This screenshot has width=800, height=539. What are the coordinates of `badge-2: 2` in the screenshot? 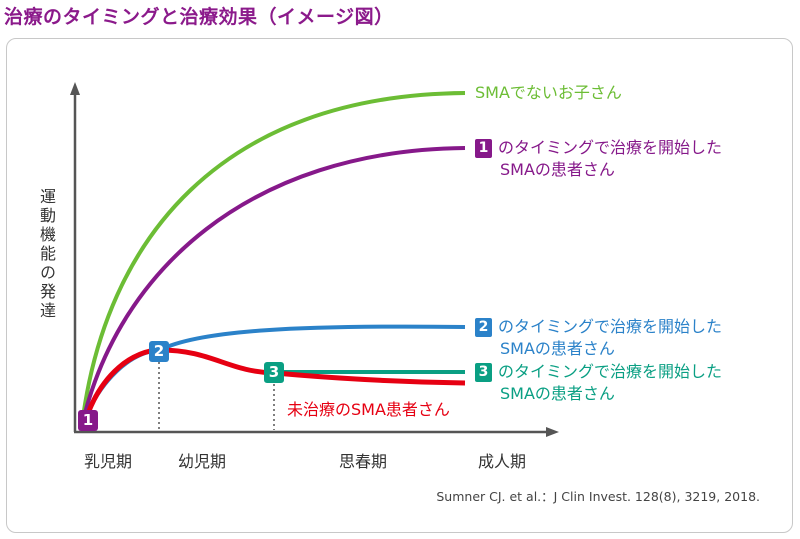 It's located at (483, 327).